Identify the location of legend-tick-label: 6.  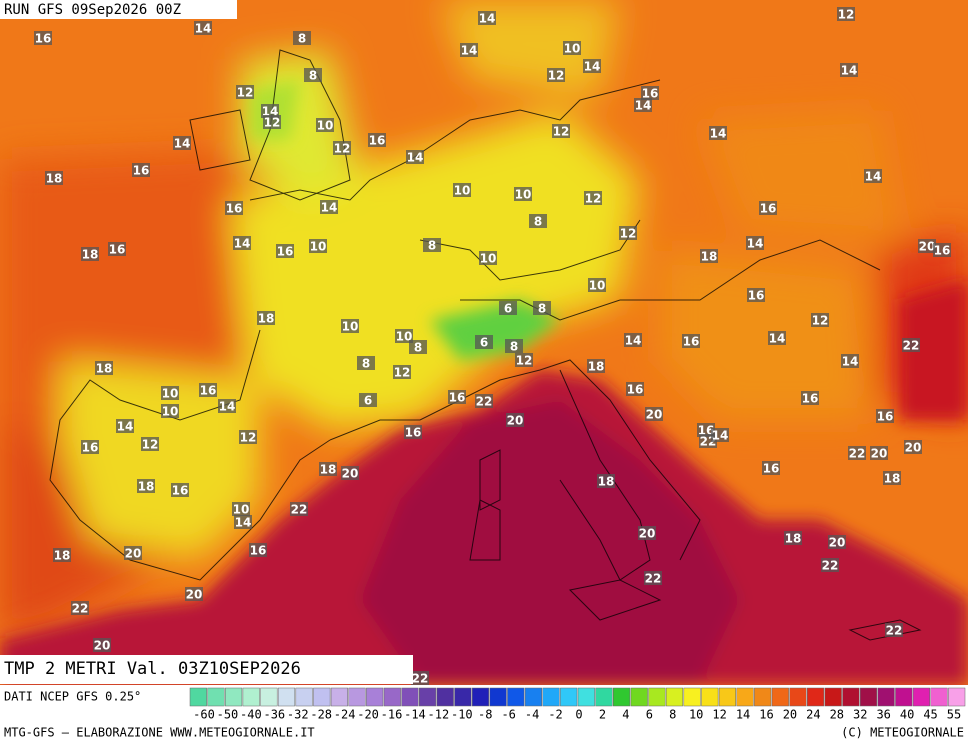
(649, 715).